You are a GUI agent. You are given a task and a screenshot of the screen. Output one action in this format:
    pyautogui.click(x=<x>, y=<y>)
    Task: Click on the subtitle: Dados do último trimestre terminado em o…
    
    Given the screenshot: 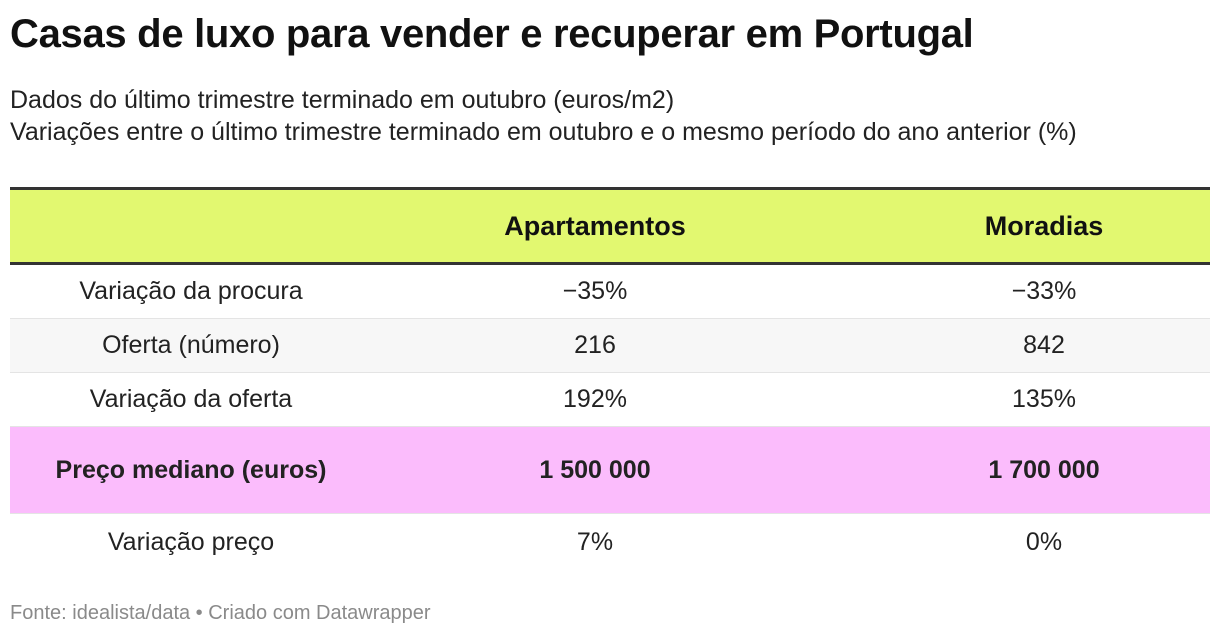 What is the action you would take?
    pyautogui.click(x=612, y=116)
    